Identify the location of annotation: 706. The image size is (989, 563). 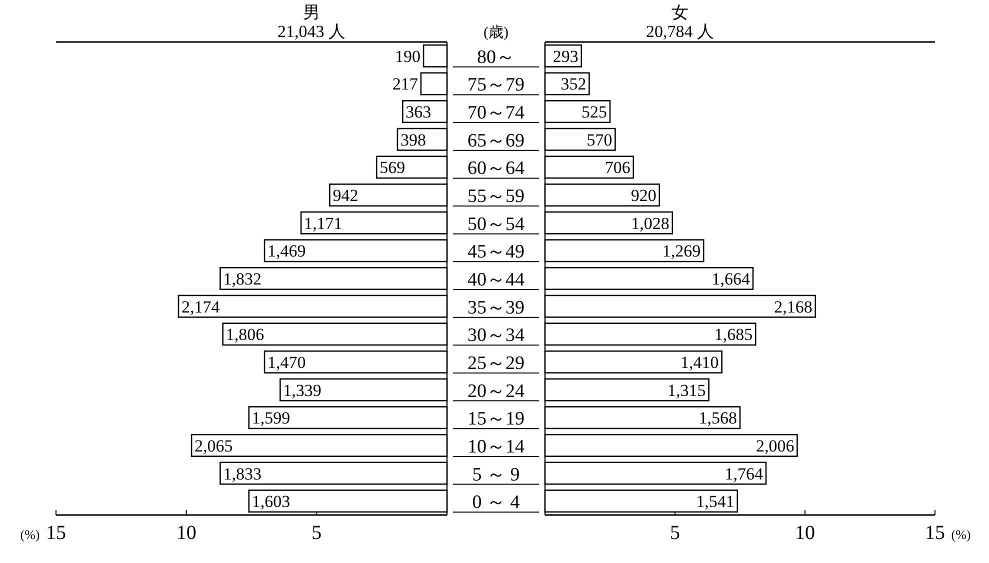
(617, 168).